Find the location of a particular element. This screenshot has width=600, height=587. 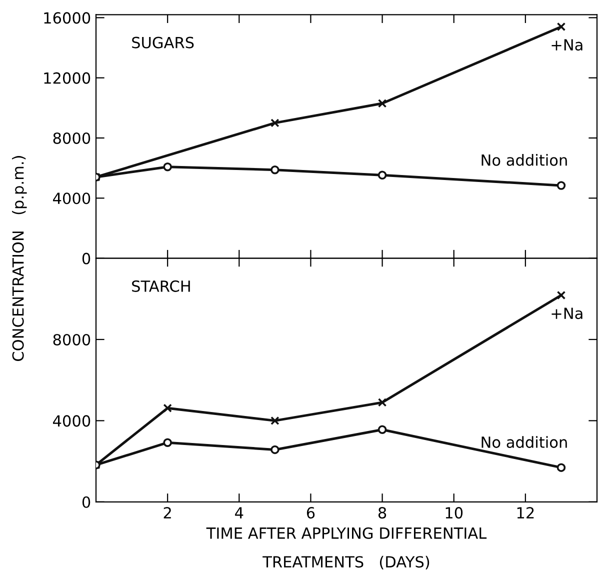

text: SUGARS is located at coordinates (163, 42).